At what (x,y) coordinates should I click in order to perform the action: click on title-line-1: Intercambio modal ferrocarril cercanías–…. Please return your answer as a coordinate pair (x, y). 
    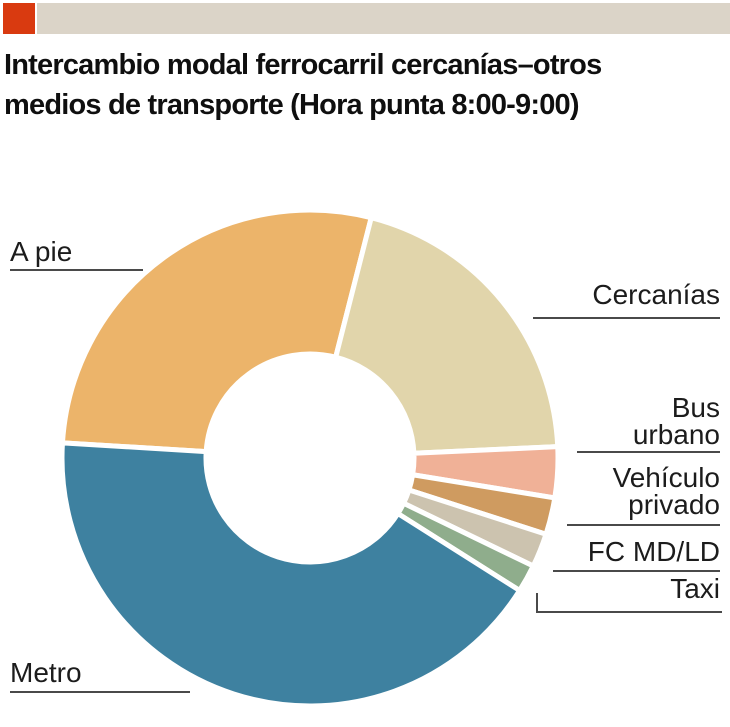
    Looking at the image, I should click on (303, 65).